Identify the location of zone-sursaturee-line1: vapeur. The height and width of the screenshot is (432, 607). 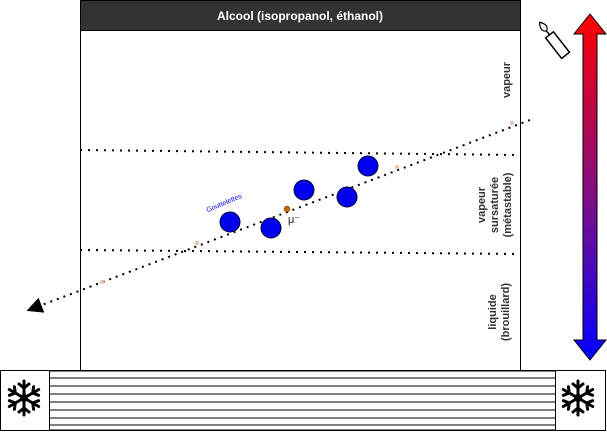
(482, 204).